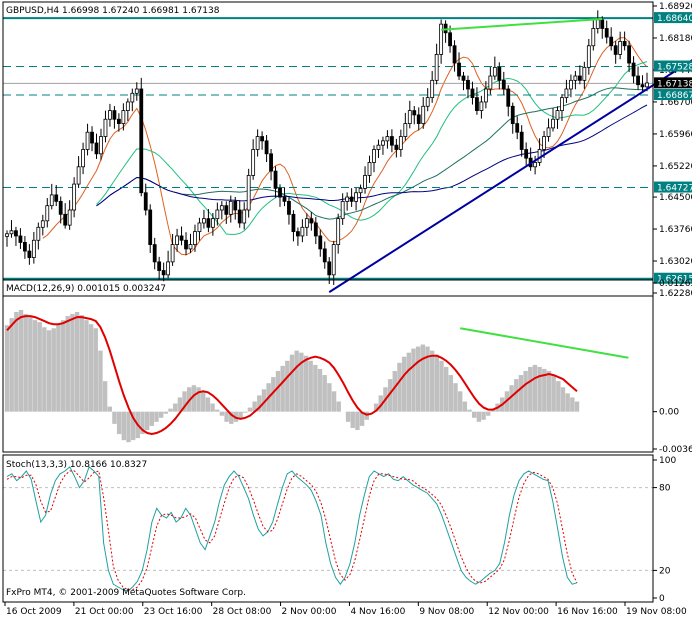  I want to click on macd-axis-label: 0.00, so click(669, 413).